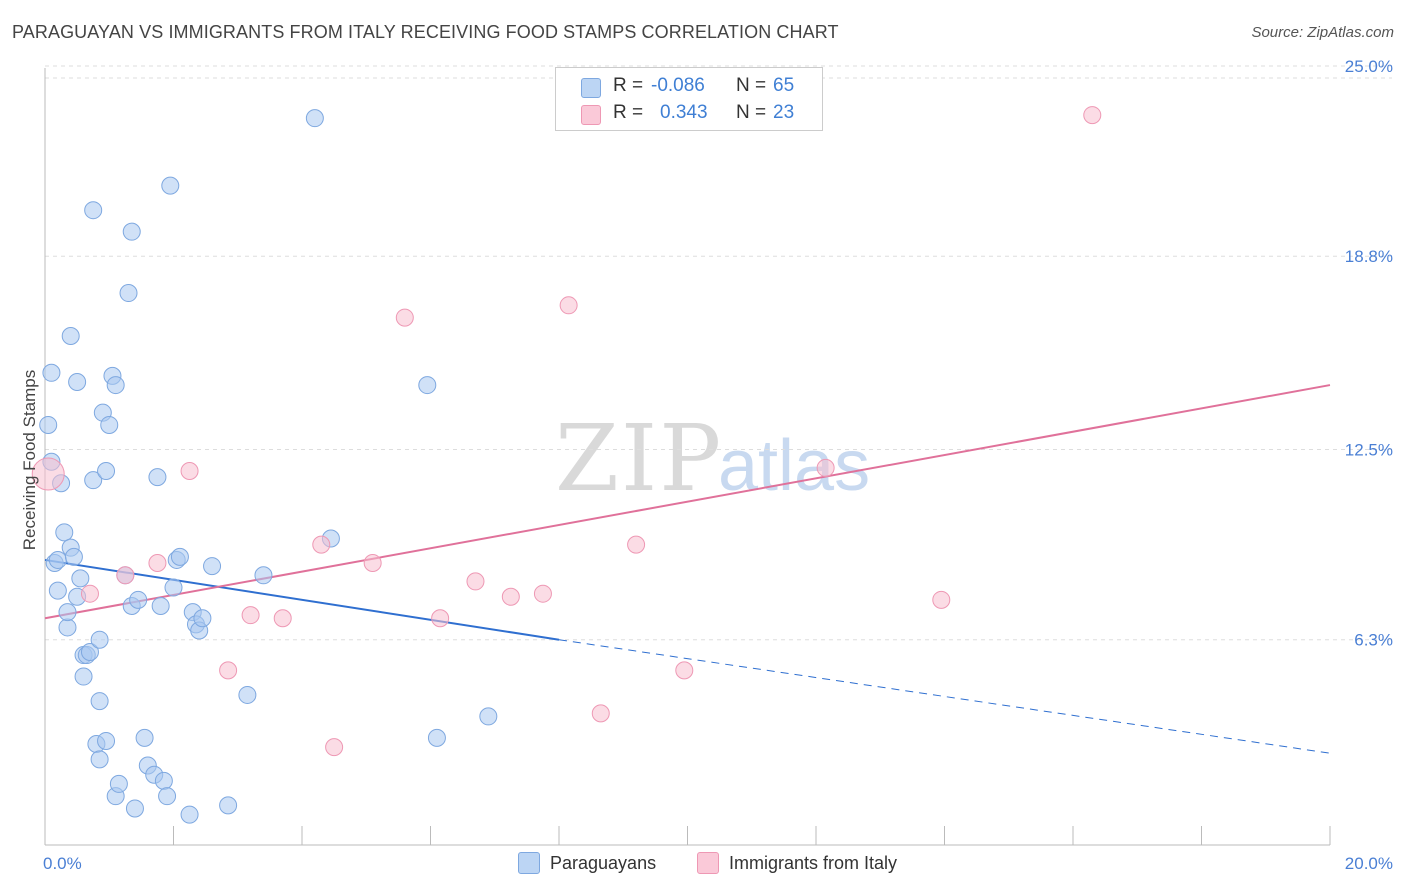 The image size is (1406, 892). What do you see at coordinates (591, 115) in the screenshot?
I see `legend-swatch-pink` at bounding box center [591, 115].